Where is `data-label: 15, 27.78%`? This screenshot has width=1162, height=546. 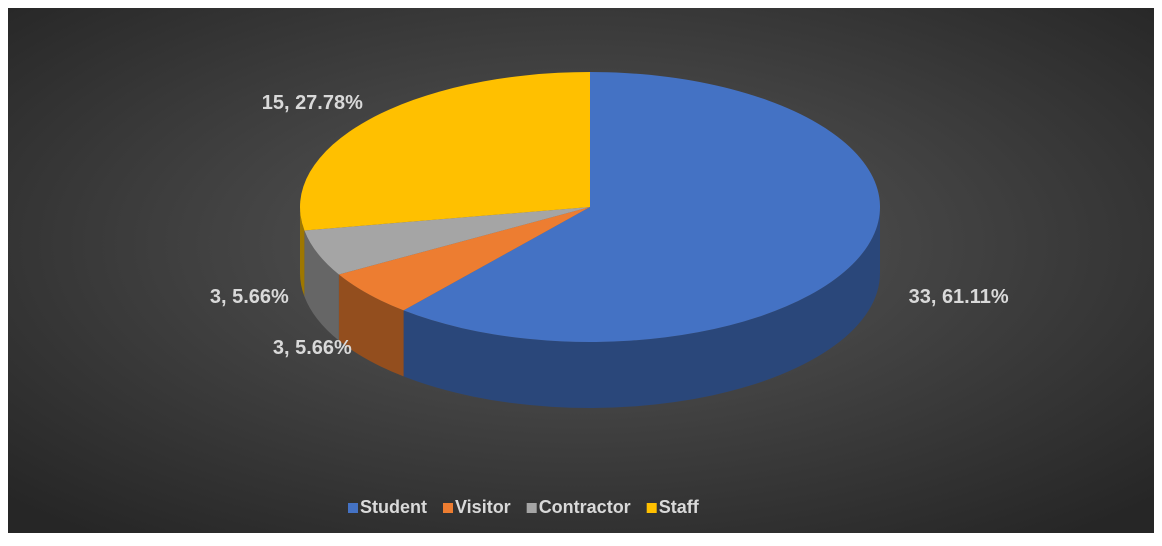
data-label: 15, 27.78% is located at coordinates (312, 103).